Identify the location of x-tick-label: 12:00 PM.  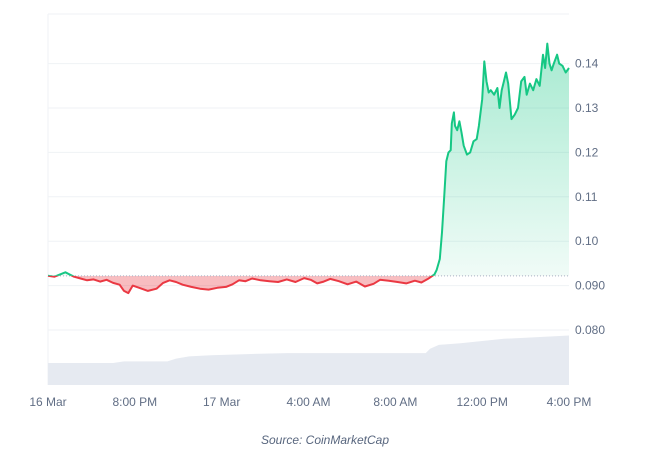
(481, 402).